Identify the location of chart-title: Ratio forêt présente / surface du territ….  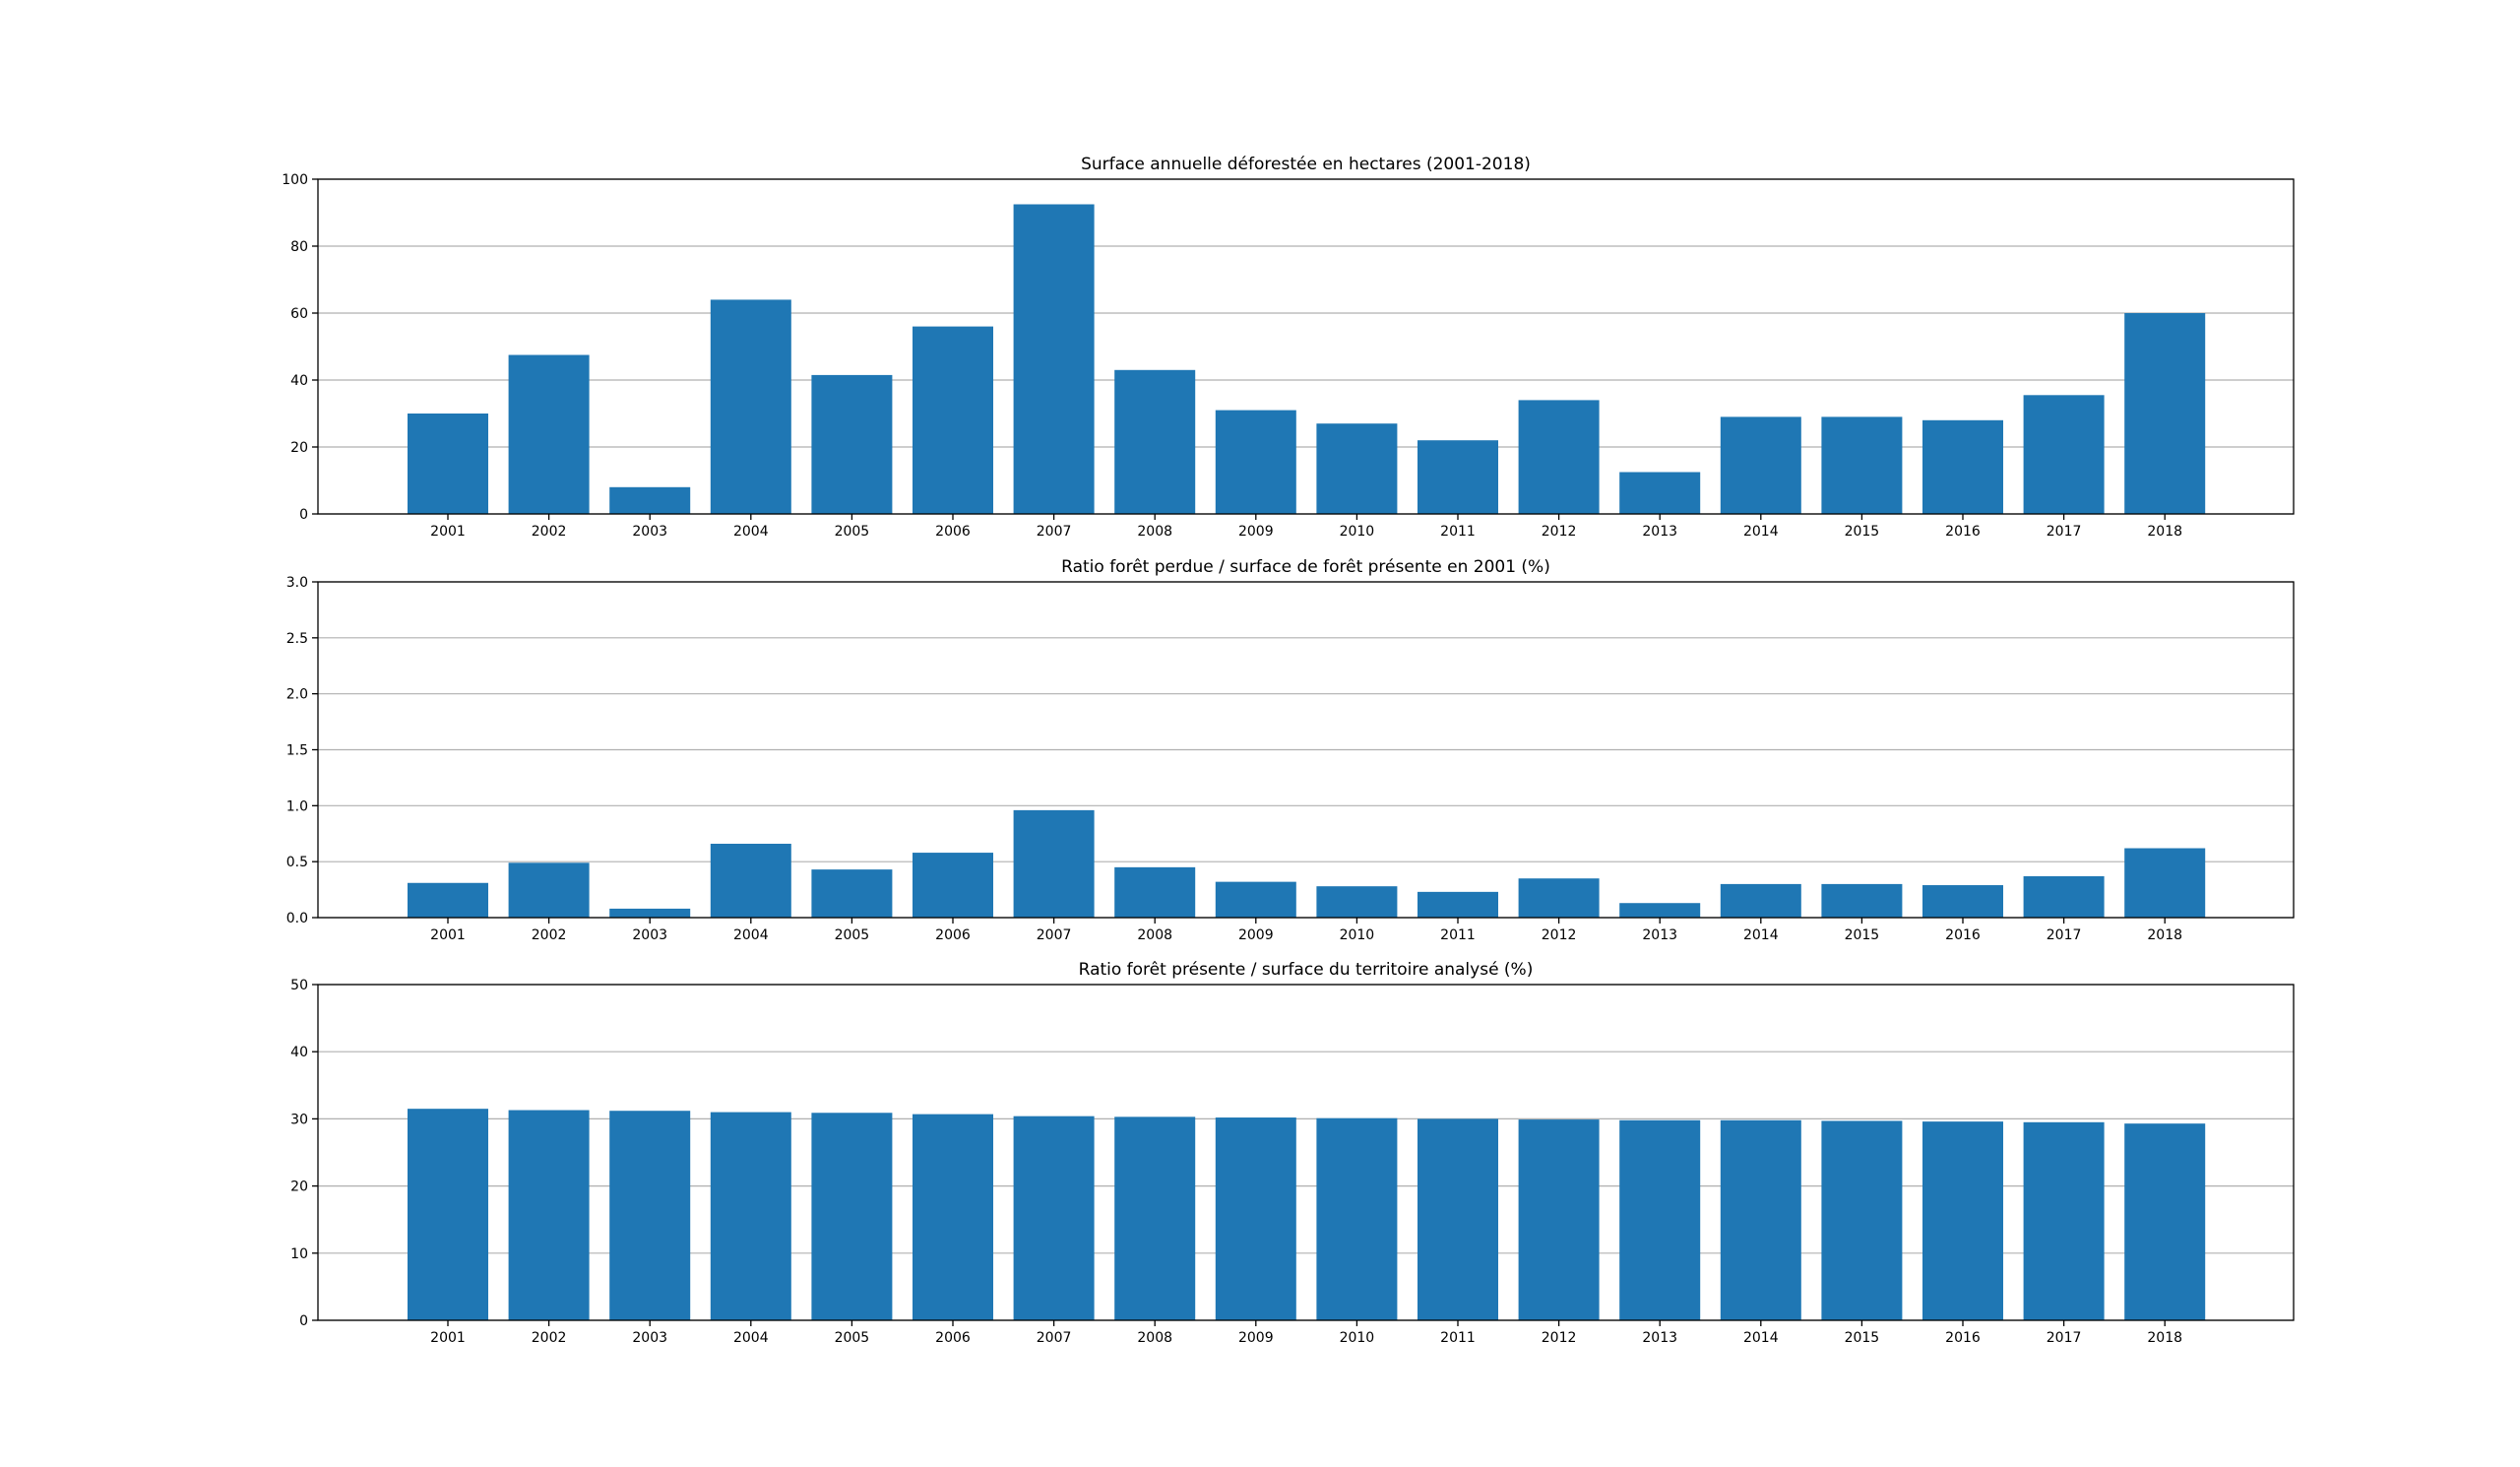
(1306, 970).